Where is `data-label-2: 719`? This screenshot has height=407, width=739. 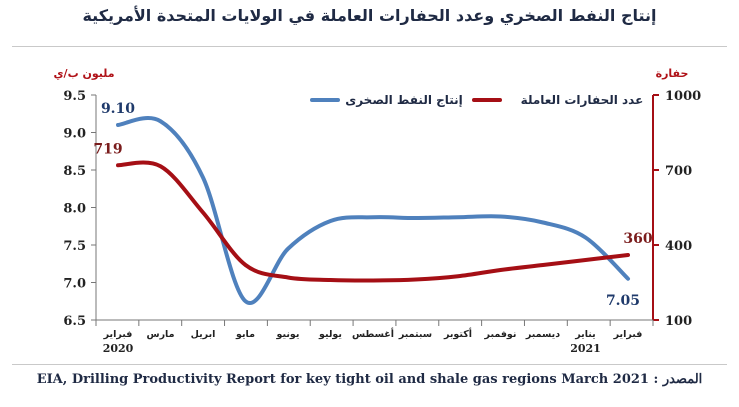
data-label-2: 719 is located at coordinates (107, 149).